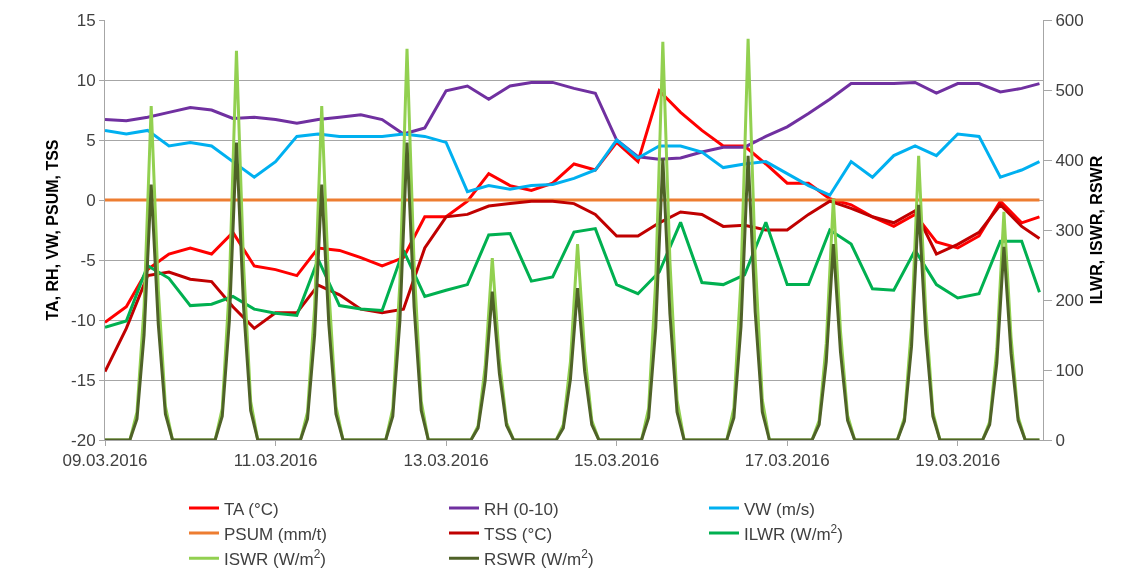 This screenshot has width=1146, height=588. What do you see at coordinates (539, 557) in the screenshot?
I see `legend-label: RSWR (W/m$^{2}$)` at bounding box center [539, 557].